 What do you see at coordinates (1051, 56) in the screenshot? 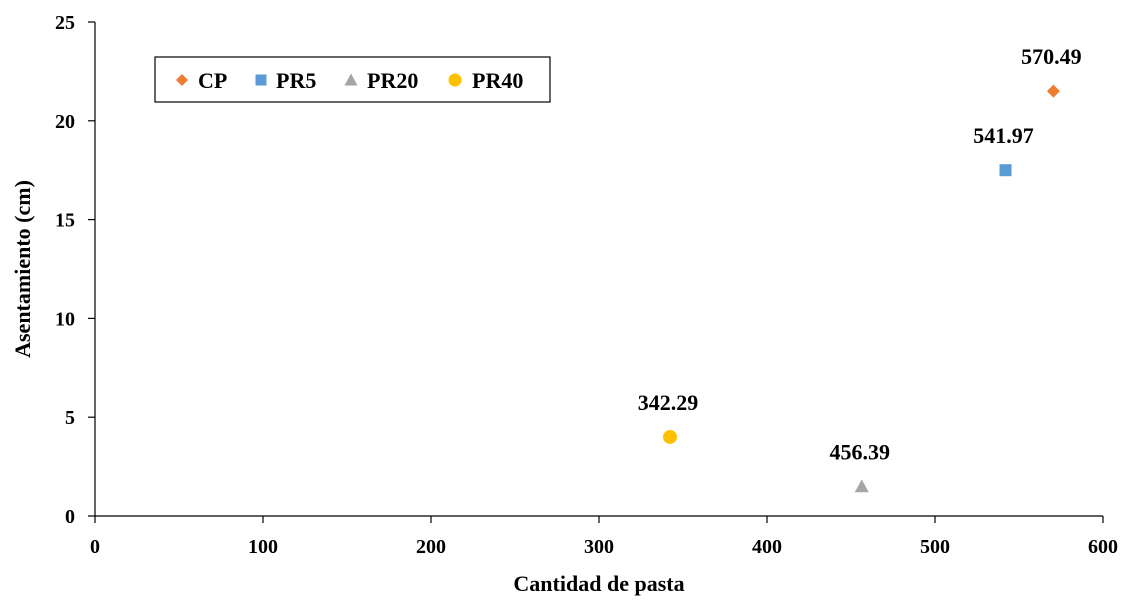
I see `data-label-cp: 570.49` at bounding box center [1051, 56].